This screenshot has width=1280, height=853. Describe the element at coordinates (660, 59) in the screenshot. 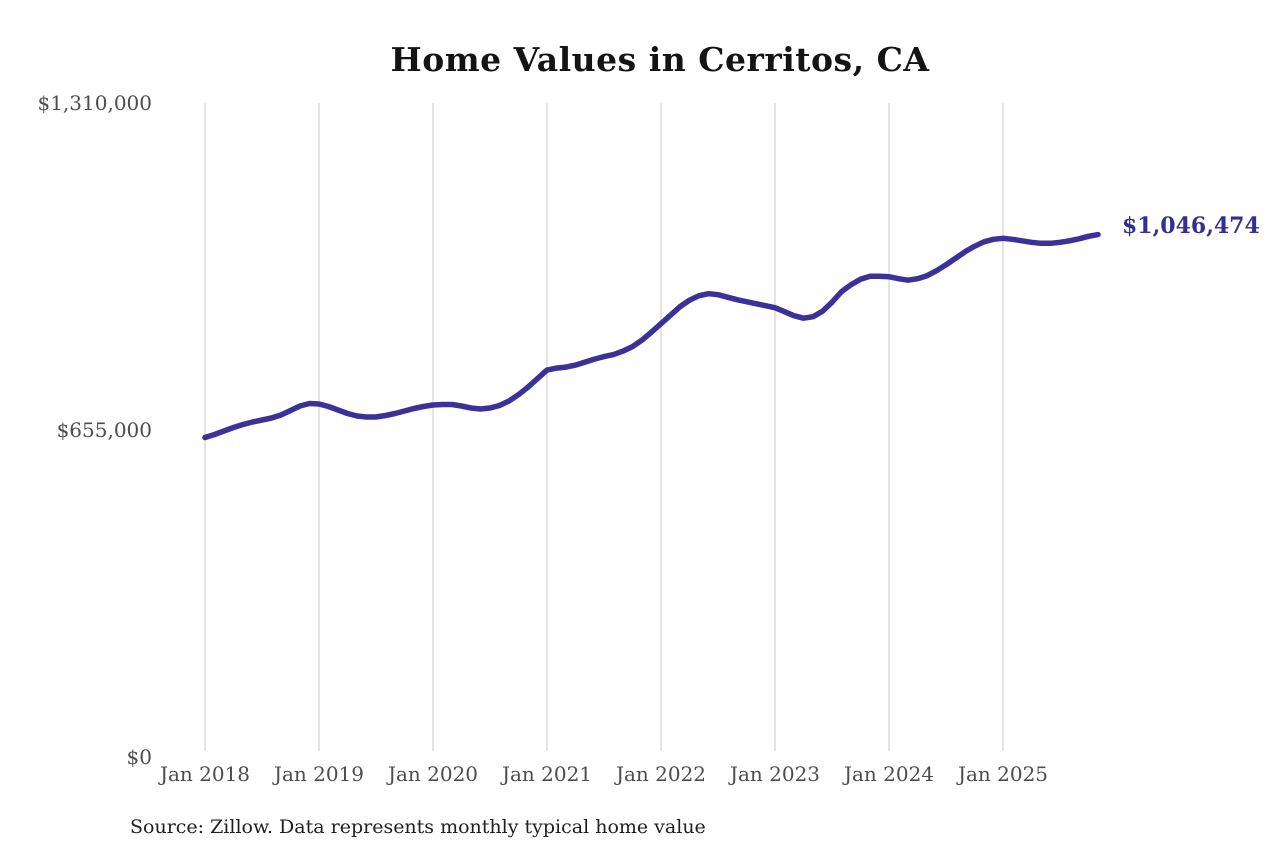

I see `chart-title: Home Values in Cerritos, CA` at that location.